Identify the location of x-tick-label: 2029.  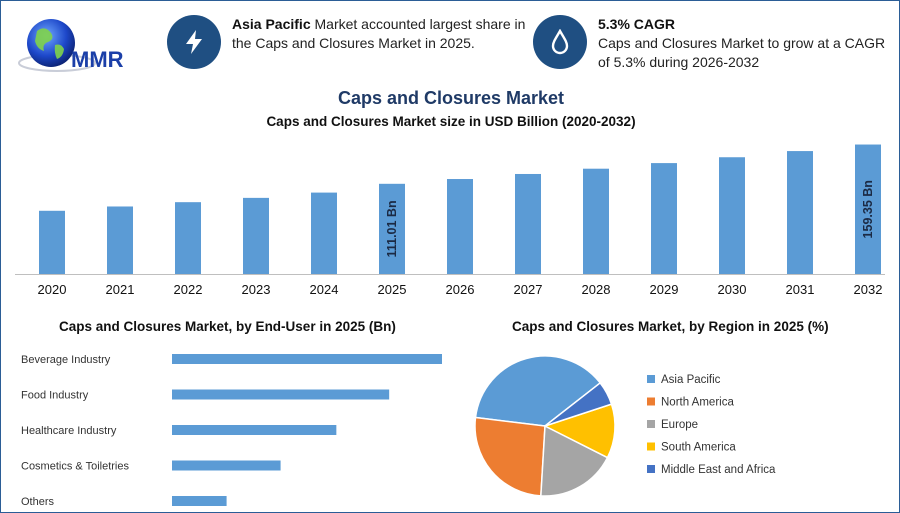
(664, 289).